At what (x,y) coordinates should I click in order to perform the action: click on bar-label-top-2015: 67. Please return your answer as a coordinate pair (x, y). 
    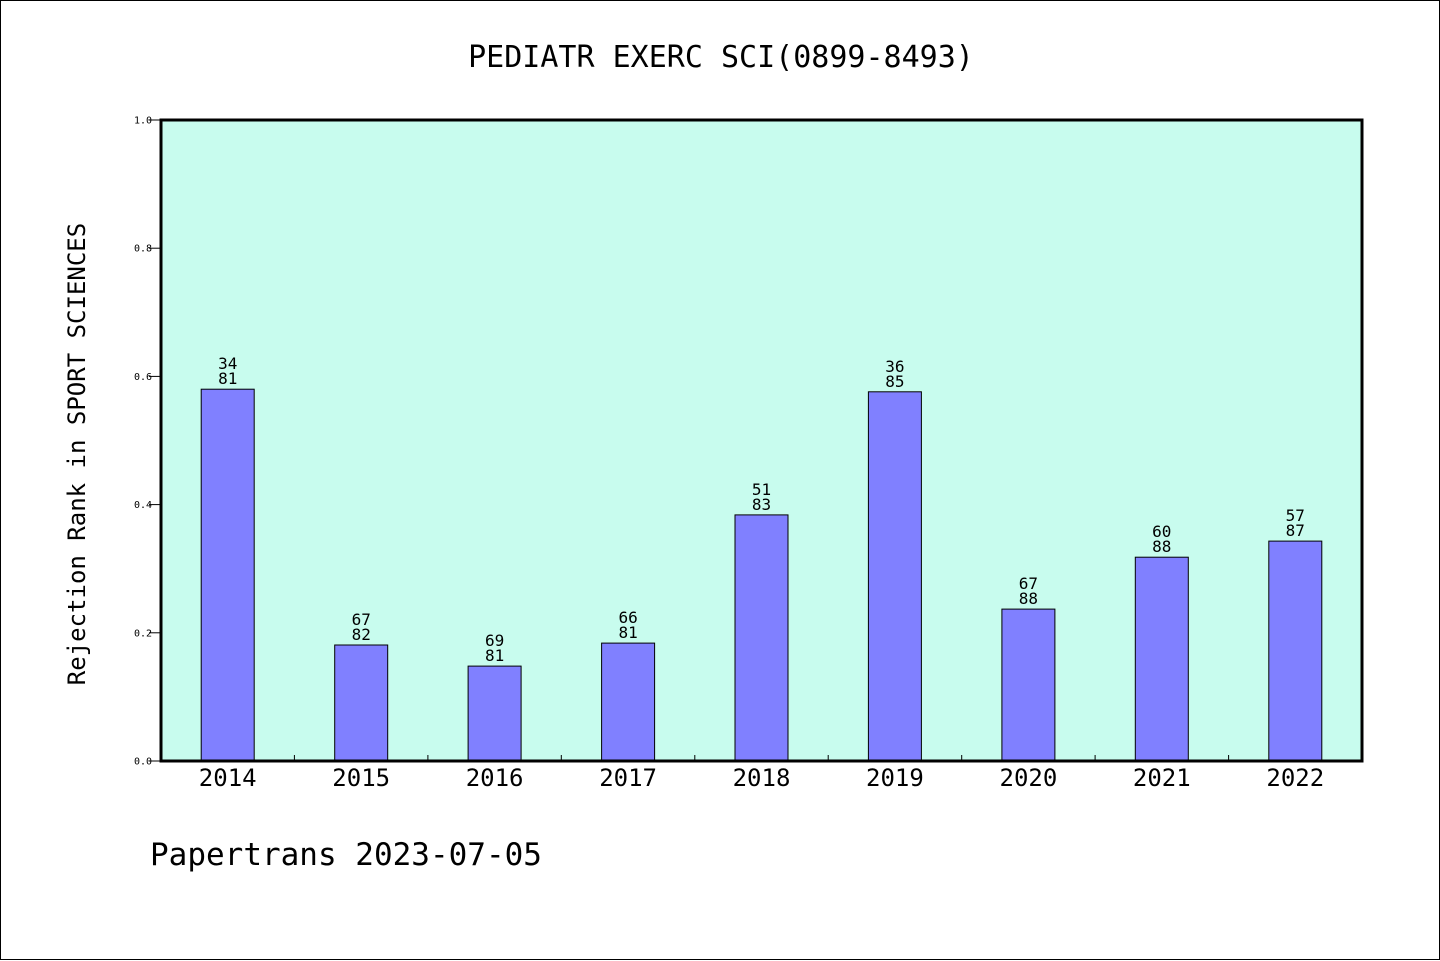
    Looking at the image, I should click on (361, 619).